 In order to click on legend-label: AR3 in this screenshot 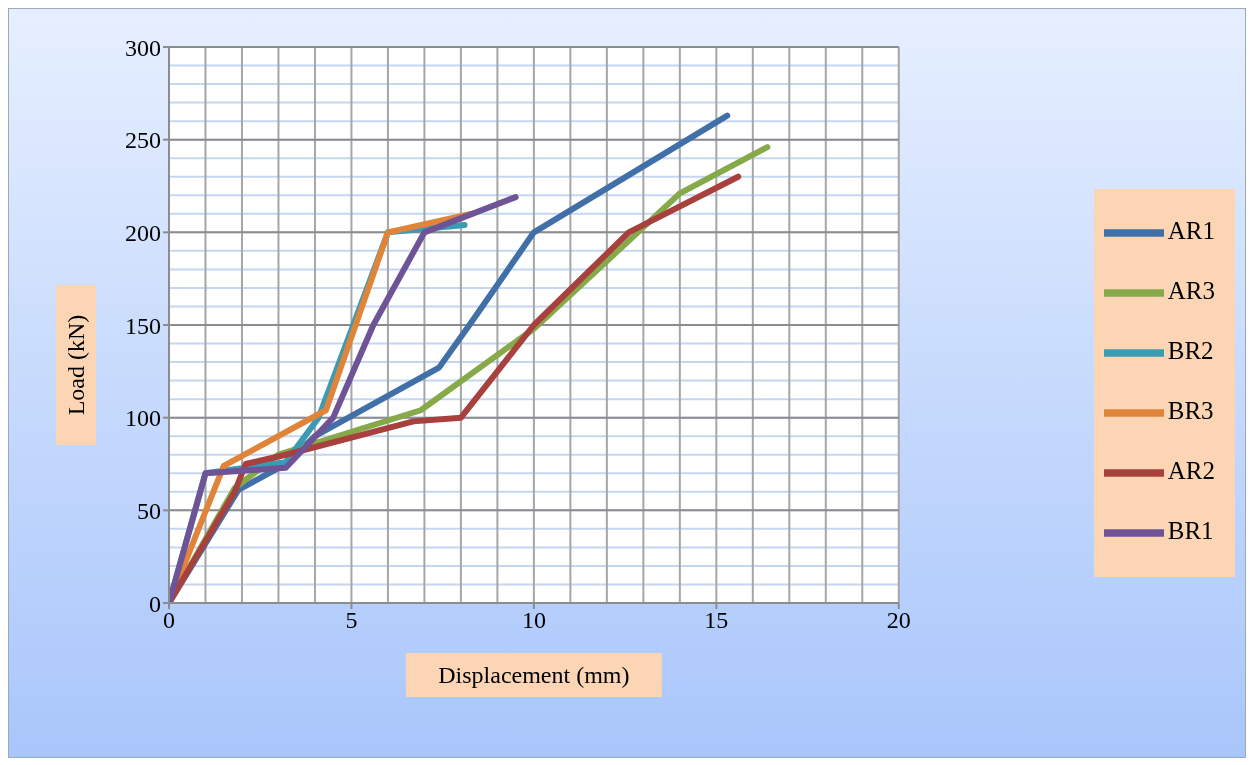, I will do `click(1191, 290)`.